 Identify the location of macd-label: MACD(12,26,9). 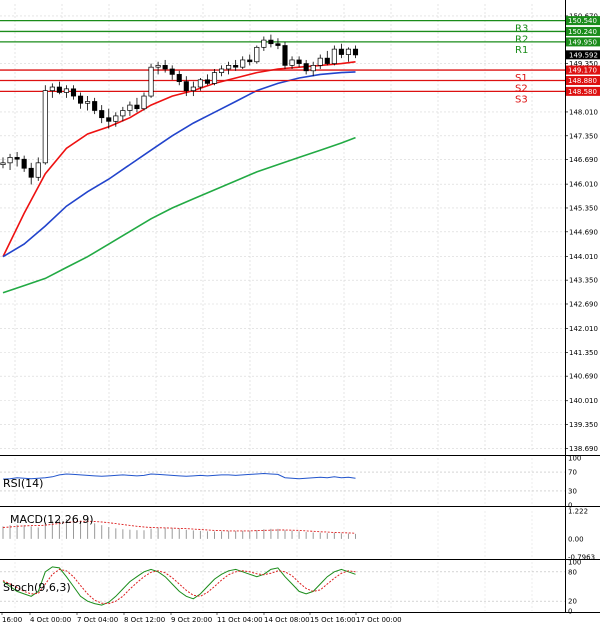
(52, 519).